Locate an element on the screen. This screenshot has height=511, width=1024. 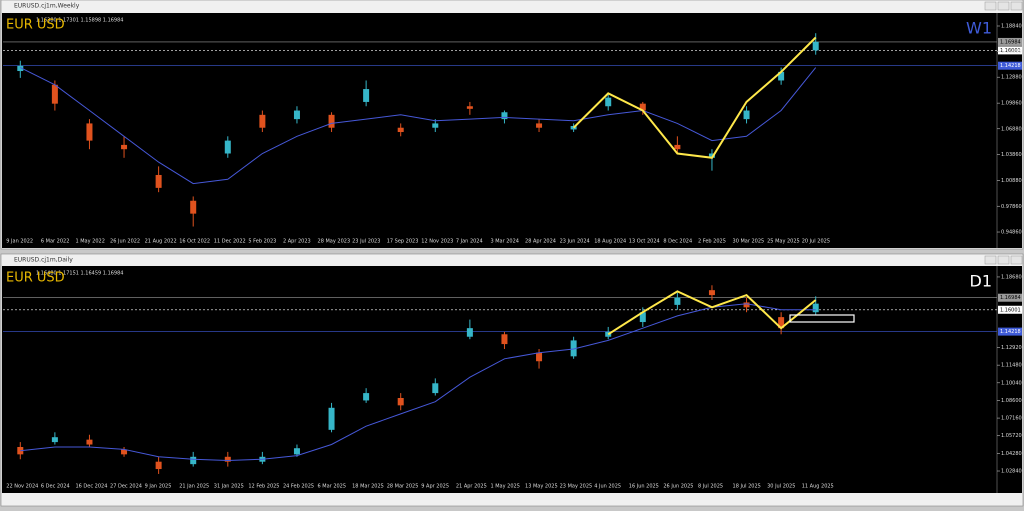
x-tick-label: 16 Jun 2025 is located at coordinates (644, 487).